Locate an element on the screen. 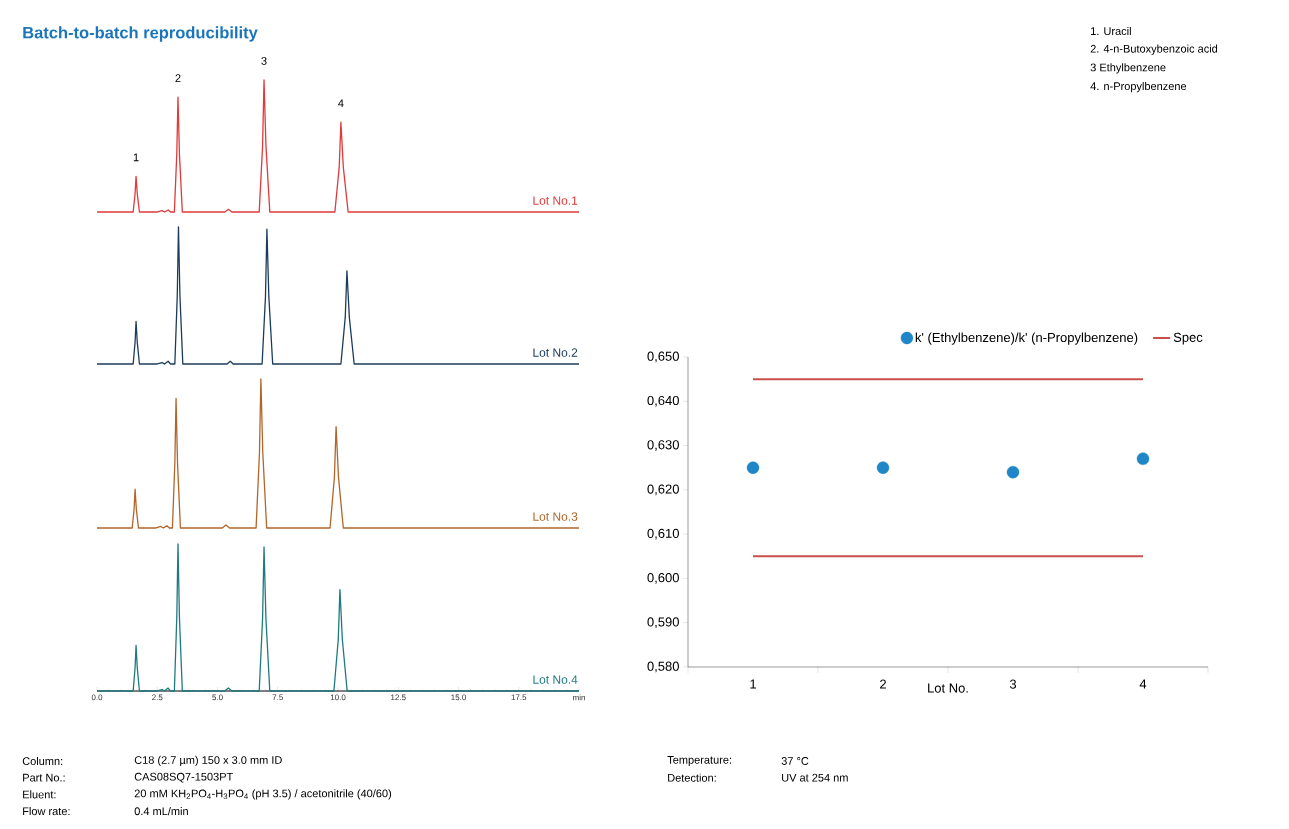  x-tick-label: 2 is located at coordinates (883, 684).